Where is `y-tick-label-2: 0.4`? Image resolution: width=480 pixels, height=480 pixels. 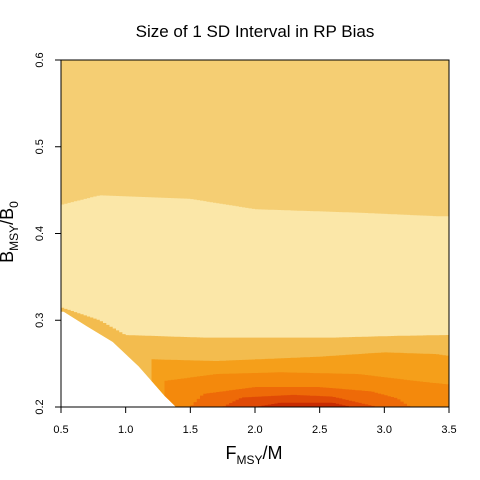 y-tick-label-2: 0.4 is located at coordinates (40, 233).